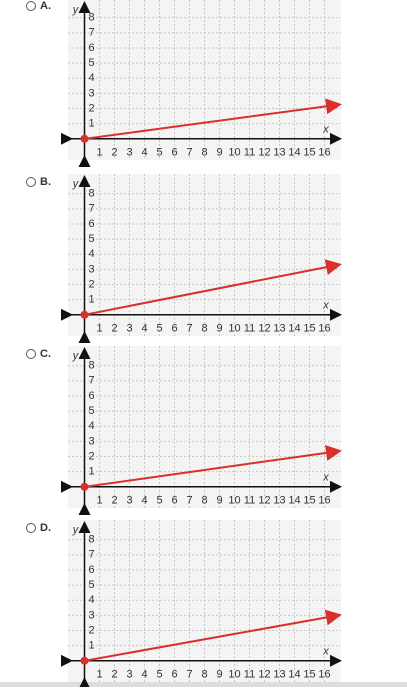 The height and width of the screenshot is (692, 407). Describe the element at coordinates (45, 182) in the screenshot. I see `option-label: B.` at that location.